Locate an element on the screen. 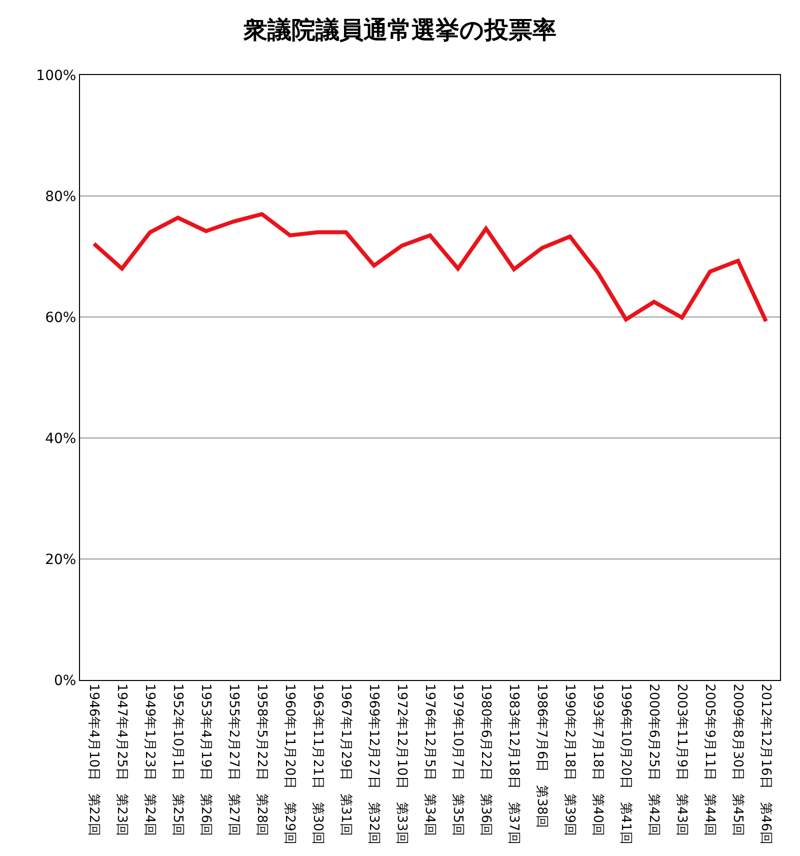 This screenshot has width=800, height=856. y-tick-label: 60% is located at coordinates (60, 318).